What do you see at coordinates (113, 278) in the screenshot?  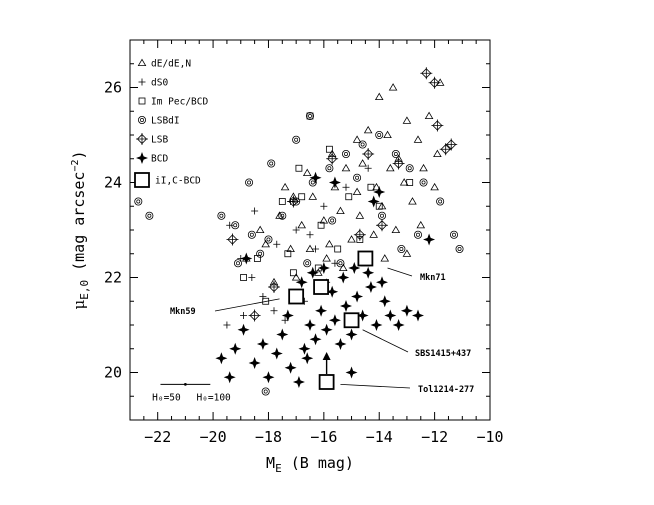 I see `y-tick-label: 22` at bounding box center [113, 278].